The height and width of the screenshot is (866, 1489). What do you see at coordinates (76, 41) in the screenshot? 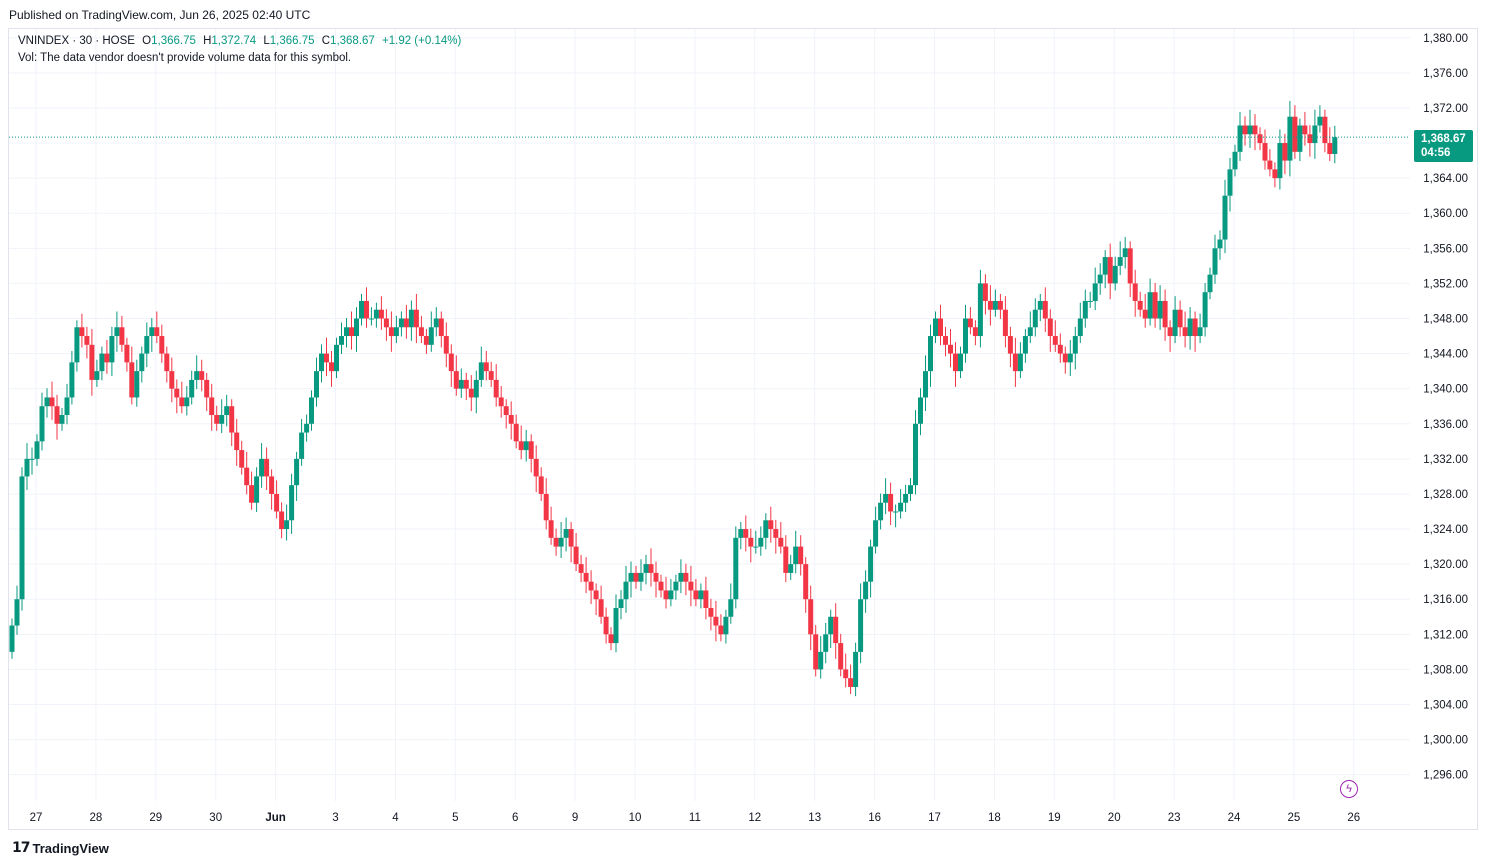
I see `symbol-name: VNINDEX · 30 · HOSE` at bounding box center [76, 41].